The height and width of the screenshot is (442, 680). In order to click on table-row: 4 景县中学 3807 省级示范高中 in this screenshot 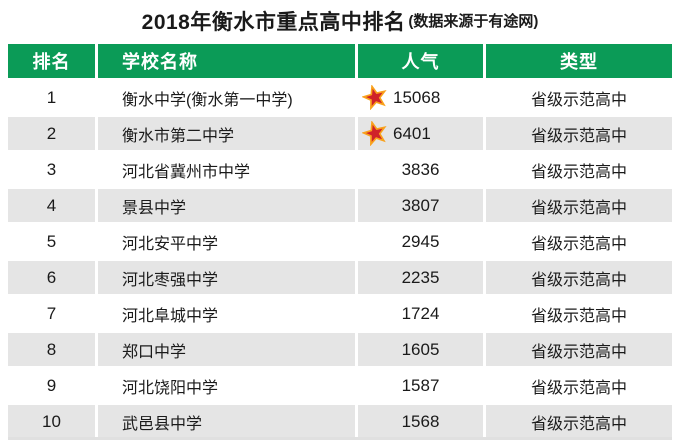, I will do `click(340, 205)`.